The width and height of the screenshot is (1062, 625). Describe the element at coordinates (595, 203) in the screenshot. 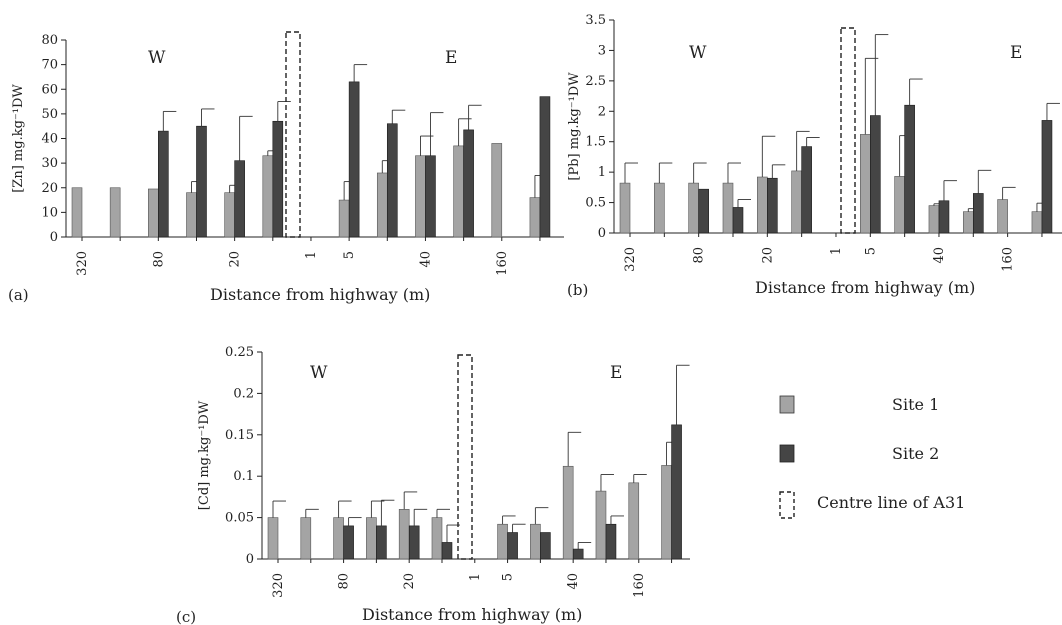

I see `y-tick-label: 0.5` at that location.